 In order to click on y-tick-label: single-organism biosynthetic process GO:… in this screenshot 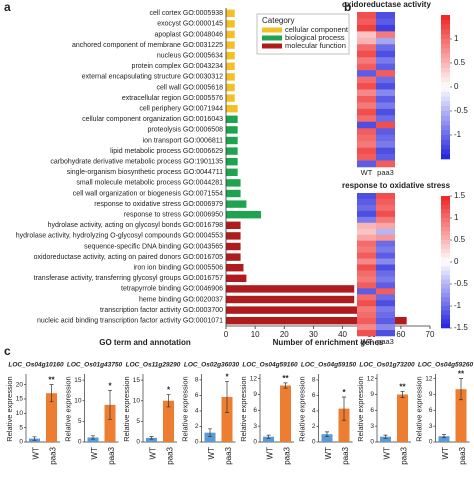, I will do `click(145, 172)`.